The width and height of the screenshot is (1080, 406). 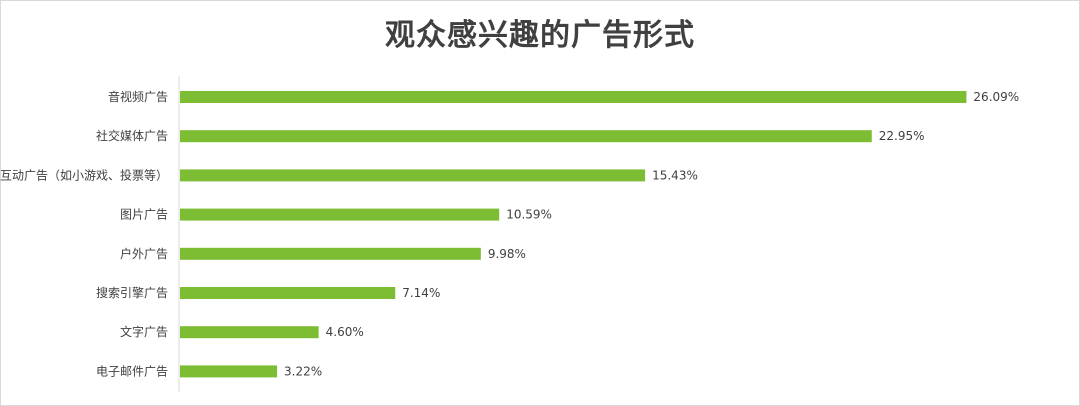 What do you see at coordinates (84, 174) in the screenshot?
I see `category-label: 互动广告（如小游戏、投票等）` at bounding box center [84, 174].